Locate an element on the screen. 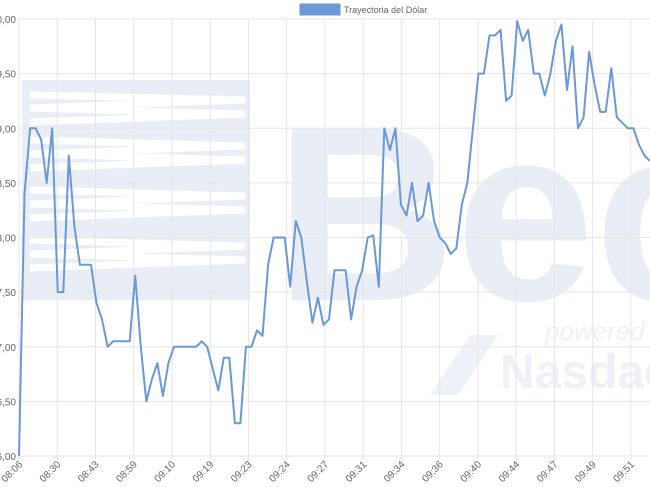 The image size is (650, 487). x-tick-label: 09:24 is located at coordinates (280, 472).